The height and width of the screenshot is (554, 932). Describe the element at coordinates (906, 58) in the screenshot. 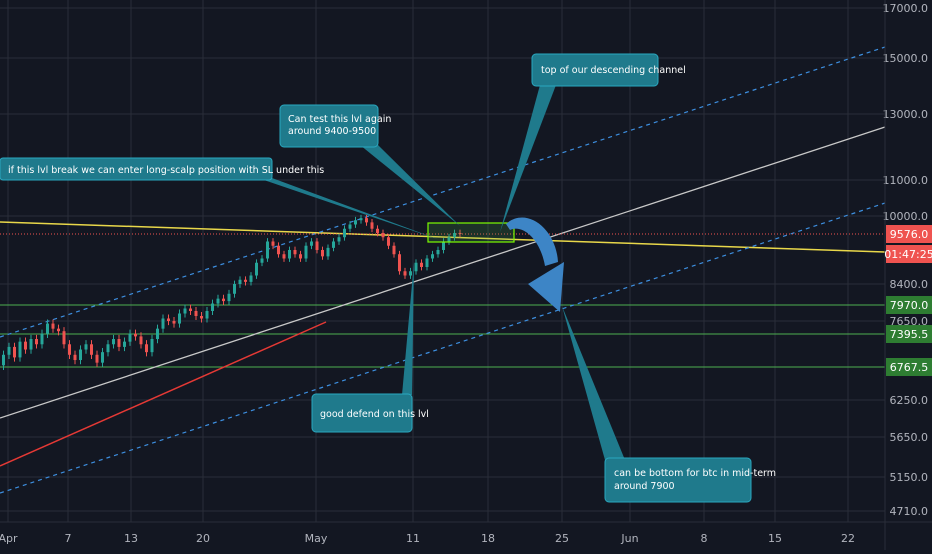

I see `price-tick-label: 15000.0` at that location.